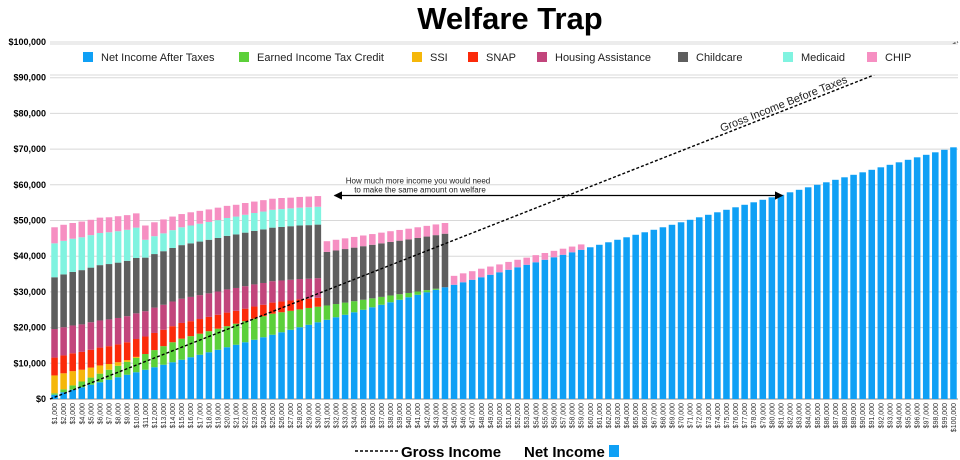 The height and width of the screenshot is (460, 960). I want to click on legend-label: Medicaid, so click(823, 58).